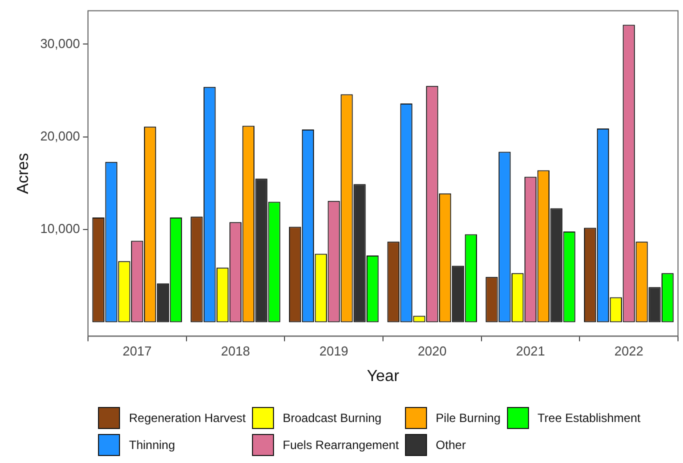  What do you see at coordinates (530, 351) in the screenshot?
I see `x-tick-label: 2021` at bounding box center [530, 351].